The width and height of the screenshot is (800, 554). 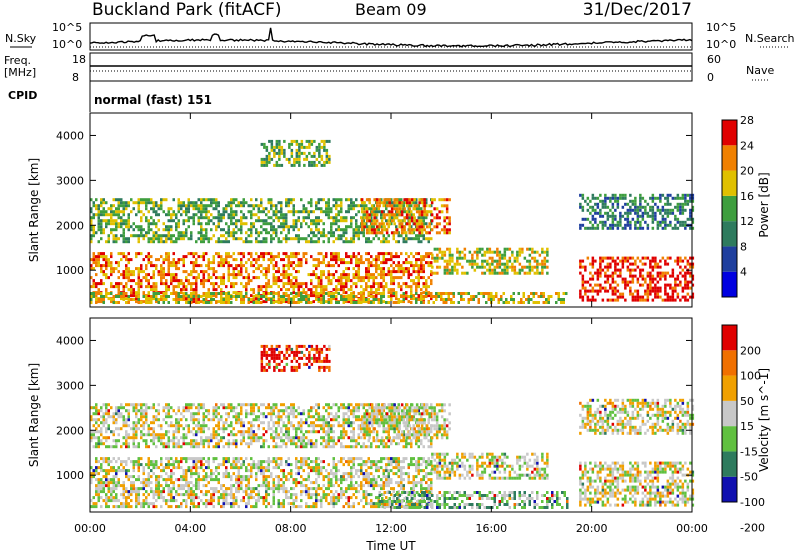 What do you see at coordinates (729, 208) in the screenshot?
I see `power-colorbar-frame` at bounding box center [729, 208].